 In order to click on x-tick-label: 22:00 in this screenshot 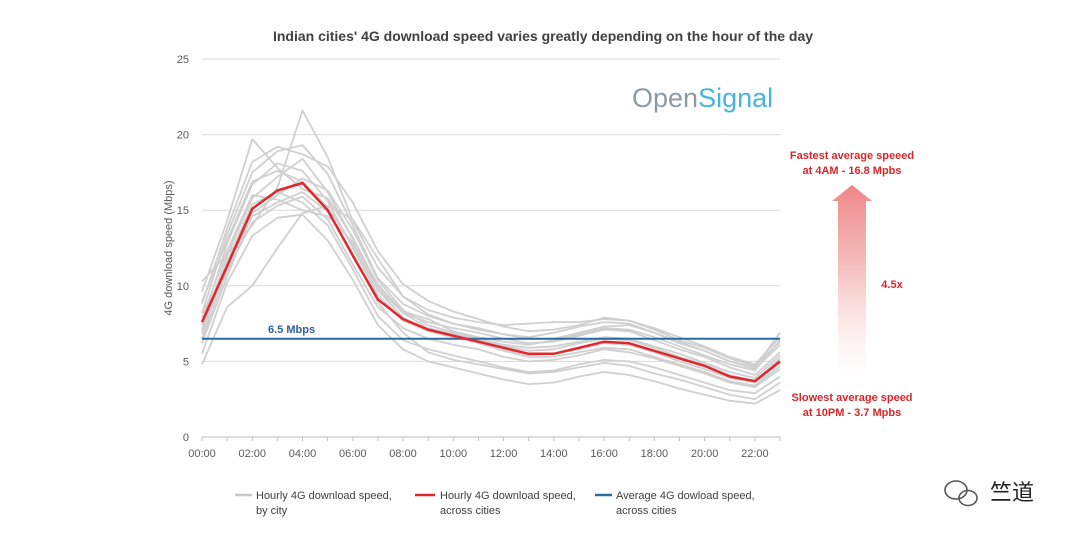, I will do `click(755, 454)`.